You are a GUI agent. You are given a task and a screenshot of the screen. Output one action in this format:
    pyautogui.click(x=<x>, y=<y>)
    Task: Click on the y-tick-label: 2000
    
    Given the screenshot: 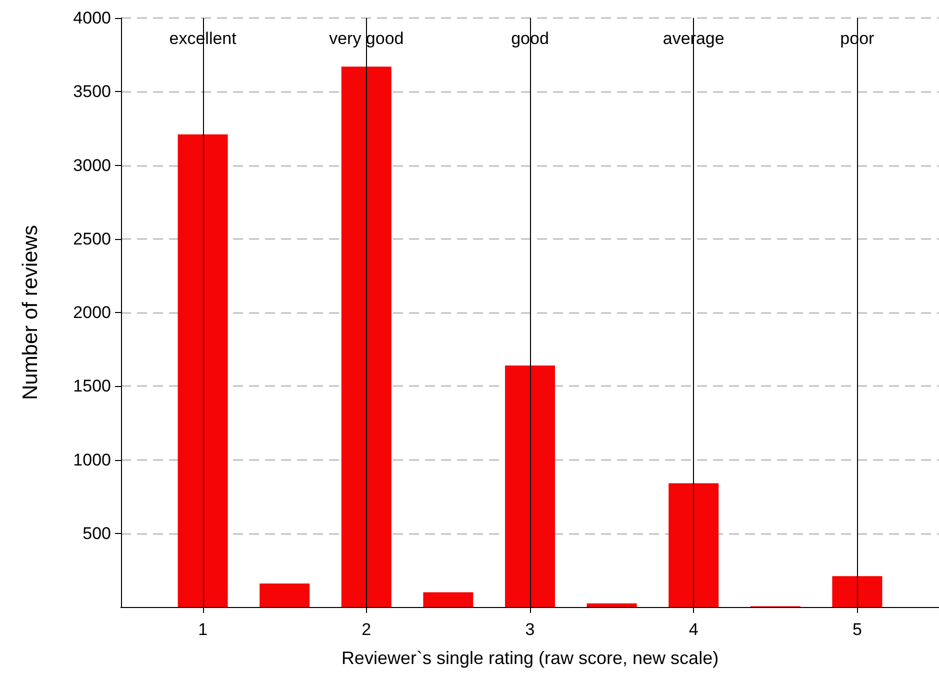 What is the action you would take?
    pyautogui.click(x=92, y=312)
    